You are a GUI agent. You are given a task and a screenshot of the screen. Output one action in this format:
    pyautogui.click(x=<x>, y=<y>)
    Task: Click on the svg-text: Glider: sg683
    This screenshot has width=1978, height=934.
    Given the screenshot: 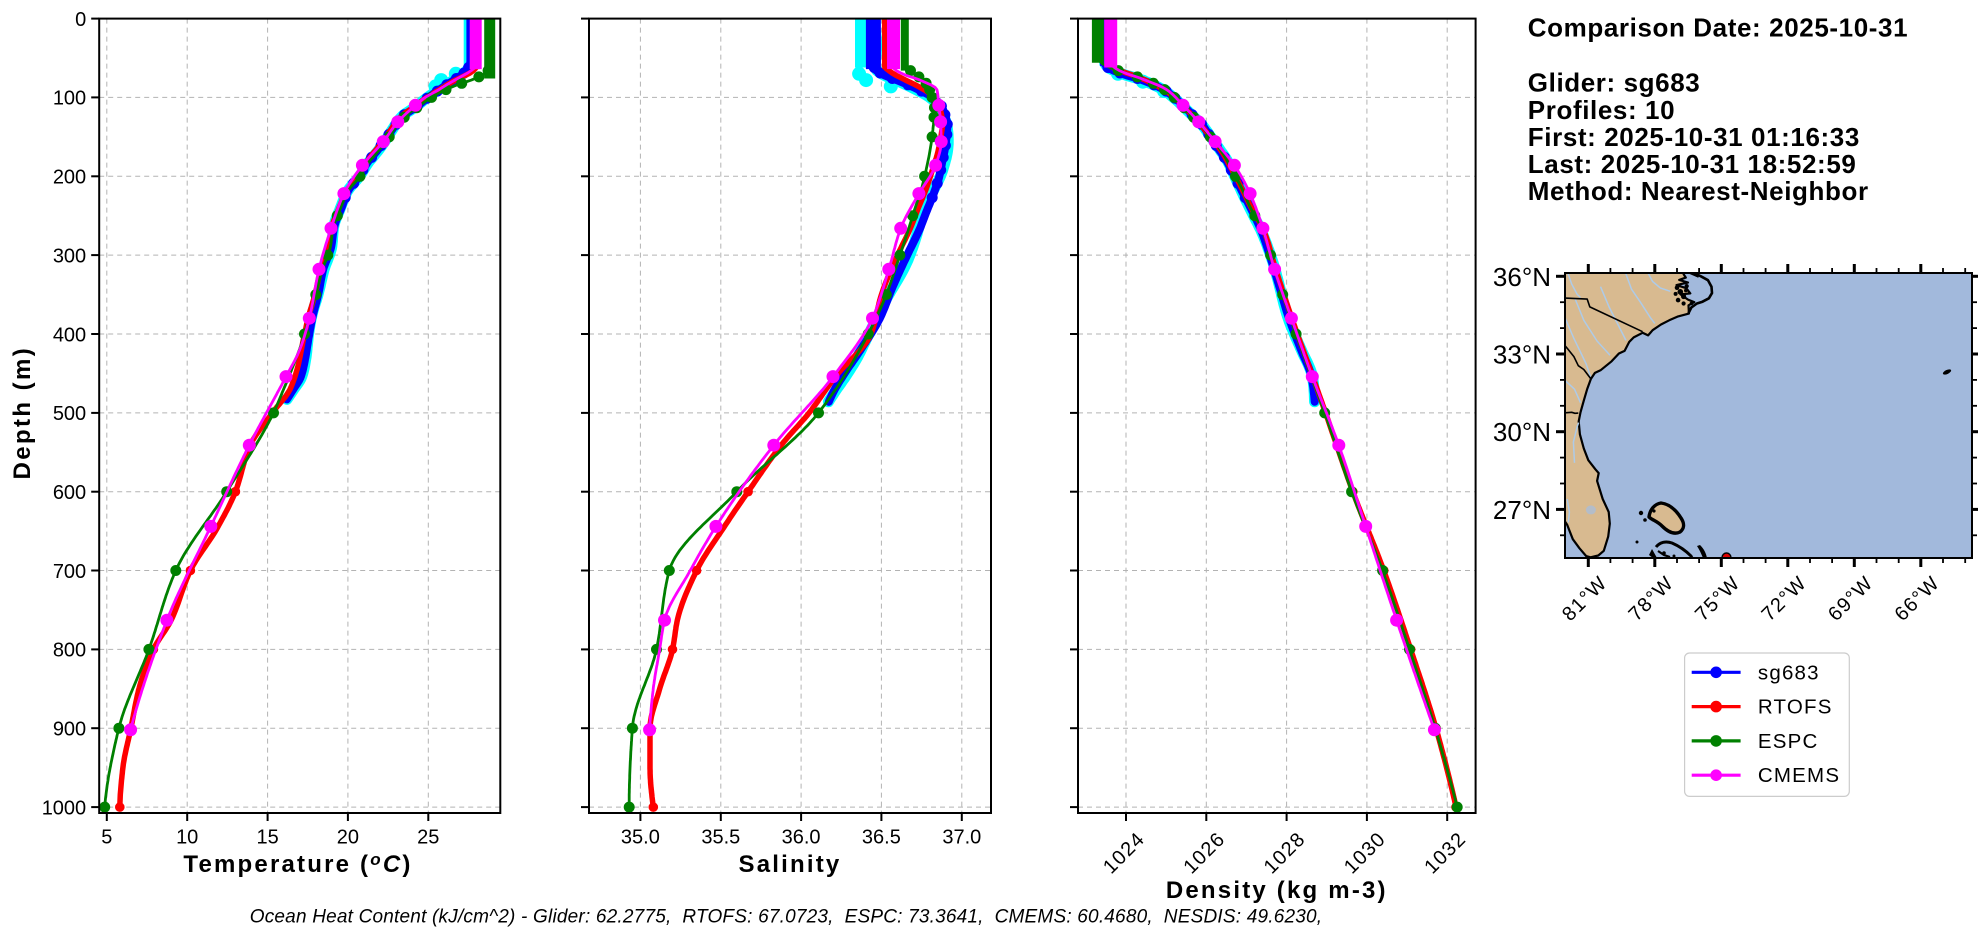 What is the action you would take?
    pyautogui.click(x=1614, y=83)
    